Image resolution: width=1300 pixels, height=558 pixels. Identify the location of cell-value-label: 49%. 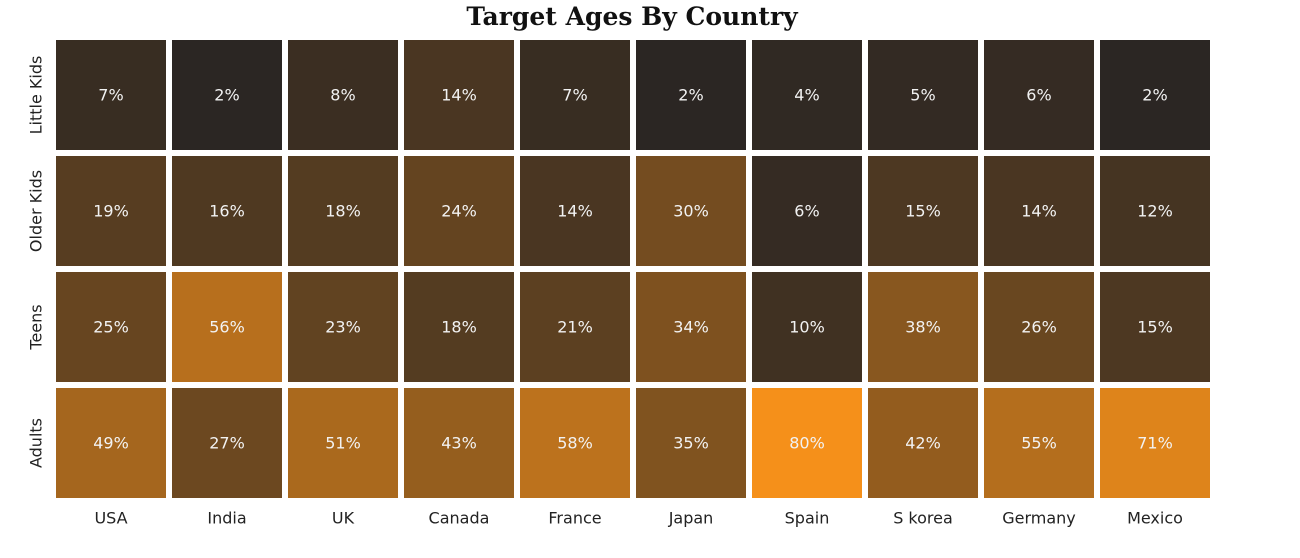
(111, 443).